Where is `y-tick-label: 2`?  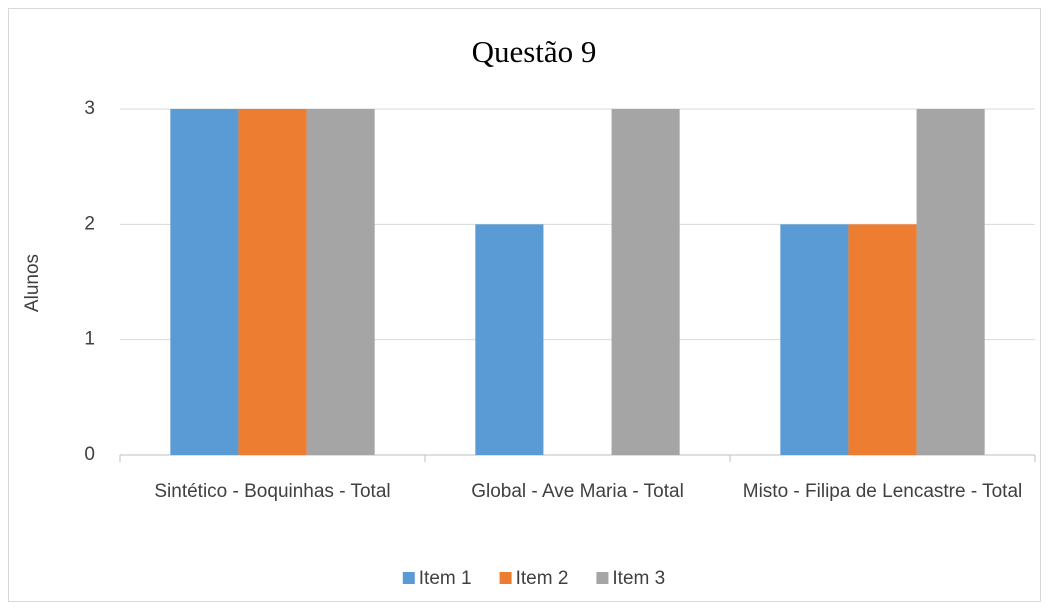
y-tick-label: 2 is located at coordinates (89, 223).